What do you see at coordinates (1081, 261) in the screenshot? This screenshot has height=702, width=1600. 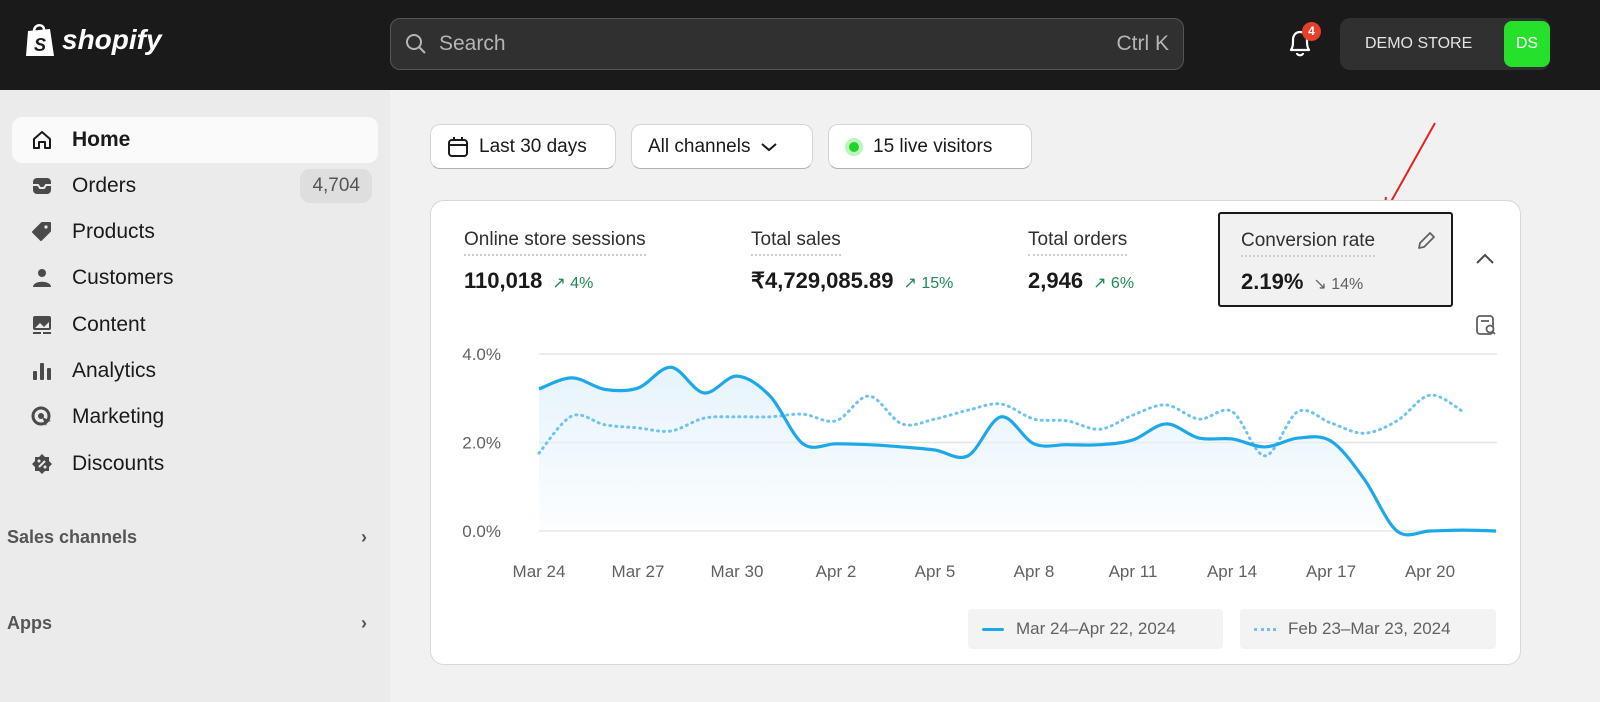 I see `metric-total-orders: Total orders 2,946 ↗ 6%` at bounding box center [1081, 261].